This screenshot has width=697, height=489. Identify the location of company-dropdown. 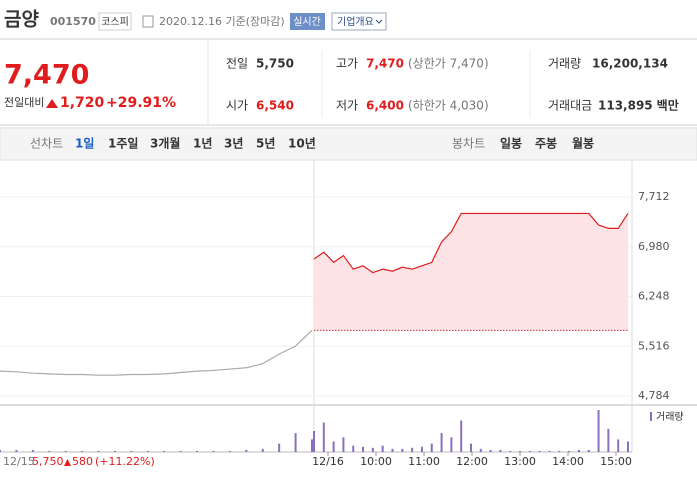
(359, 21).